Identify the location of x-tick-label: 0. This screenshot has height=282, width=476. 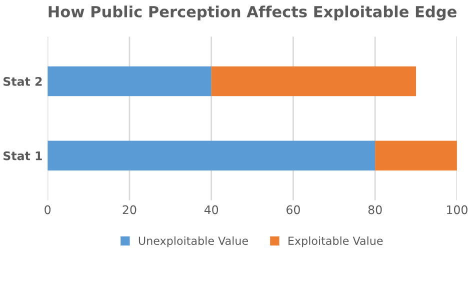
(47, 209).